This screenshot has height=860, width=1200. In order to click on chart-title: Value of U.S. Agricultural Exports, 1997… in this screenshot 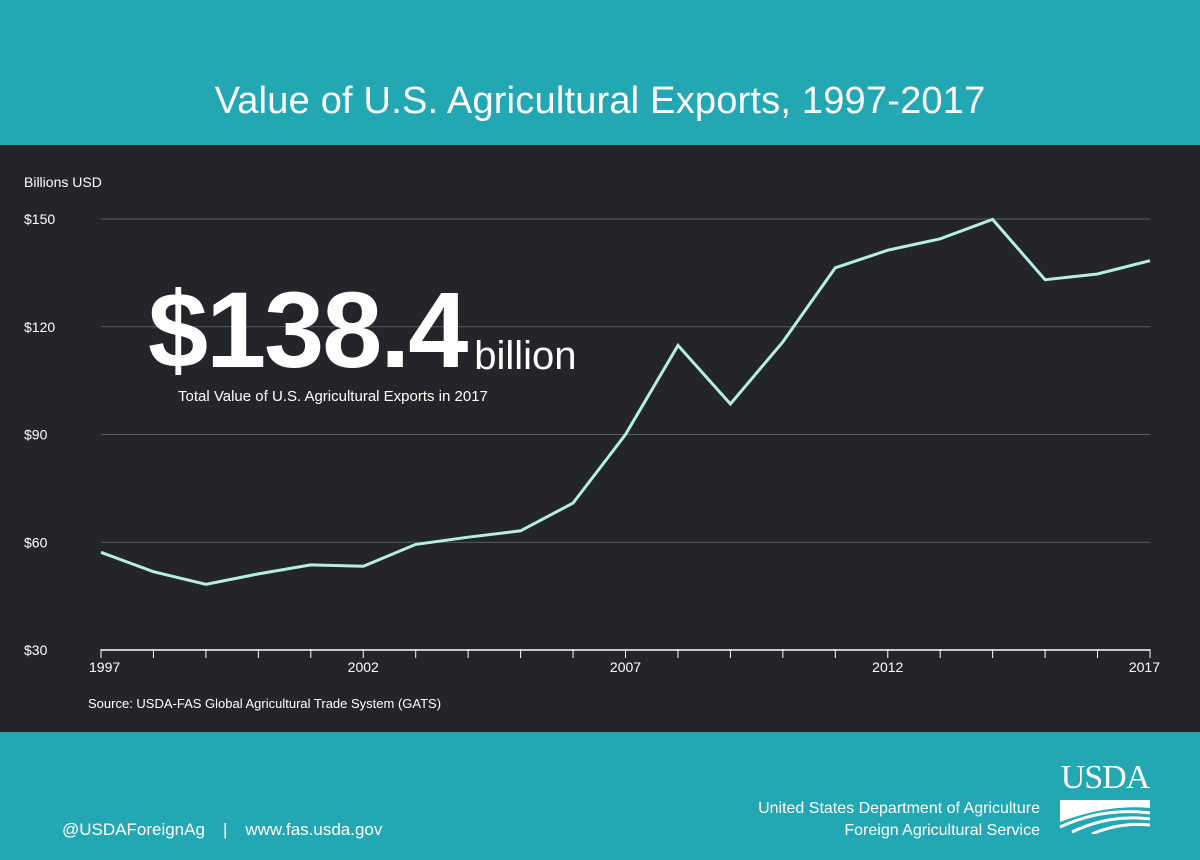, I will do `click(600, 101)`.